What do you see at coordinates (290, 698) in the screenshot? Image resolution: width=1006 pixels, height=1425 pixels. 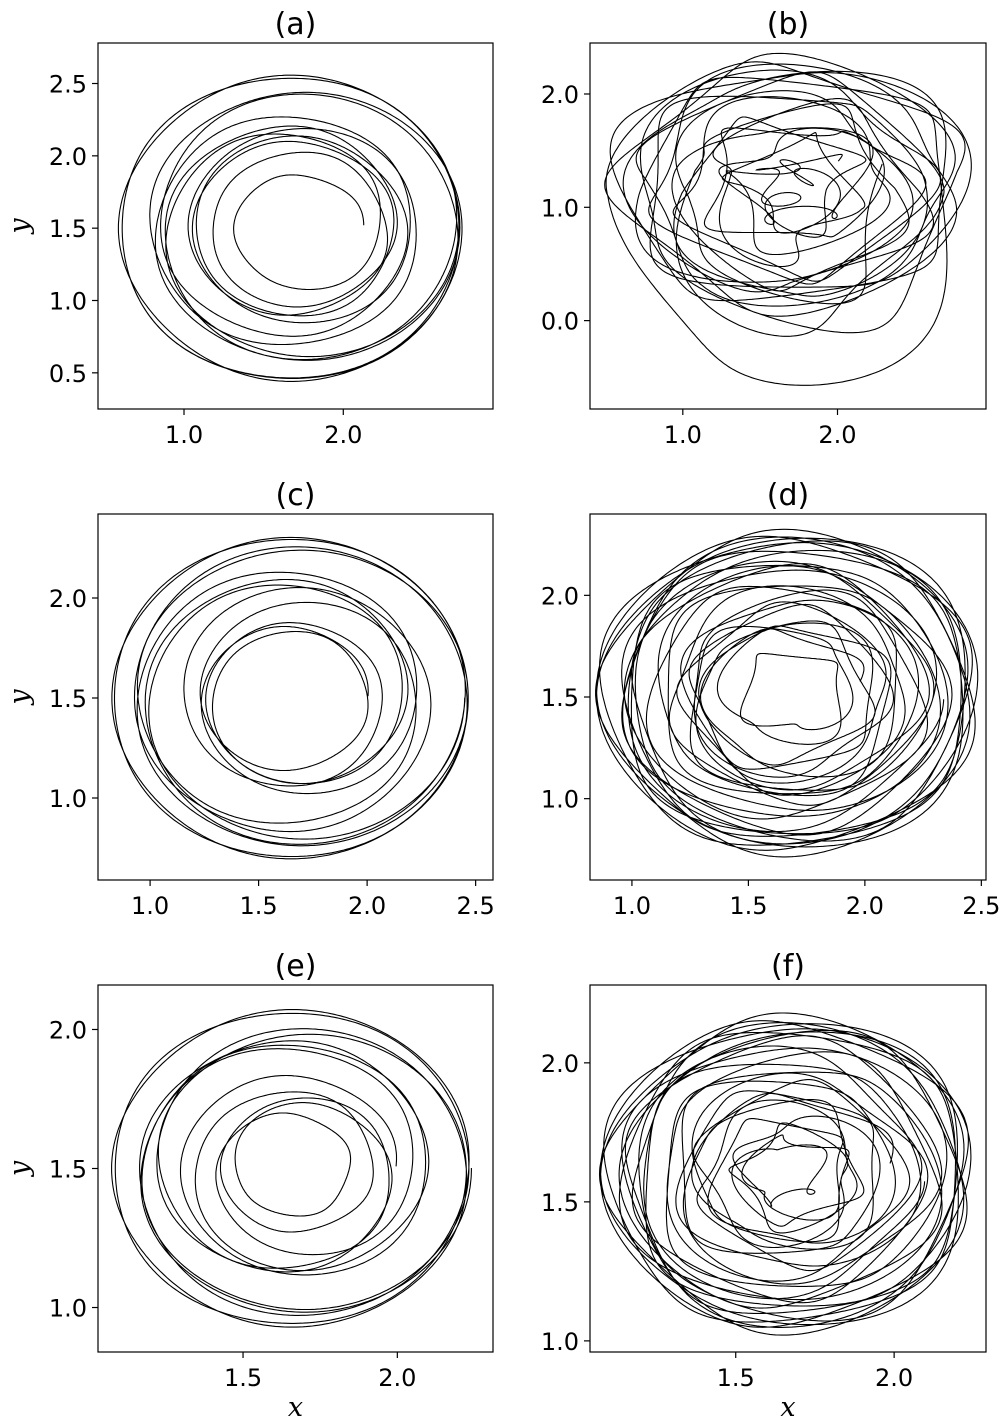 I see `trajectory-c` at bounding box center [290, 698].